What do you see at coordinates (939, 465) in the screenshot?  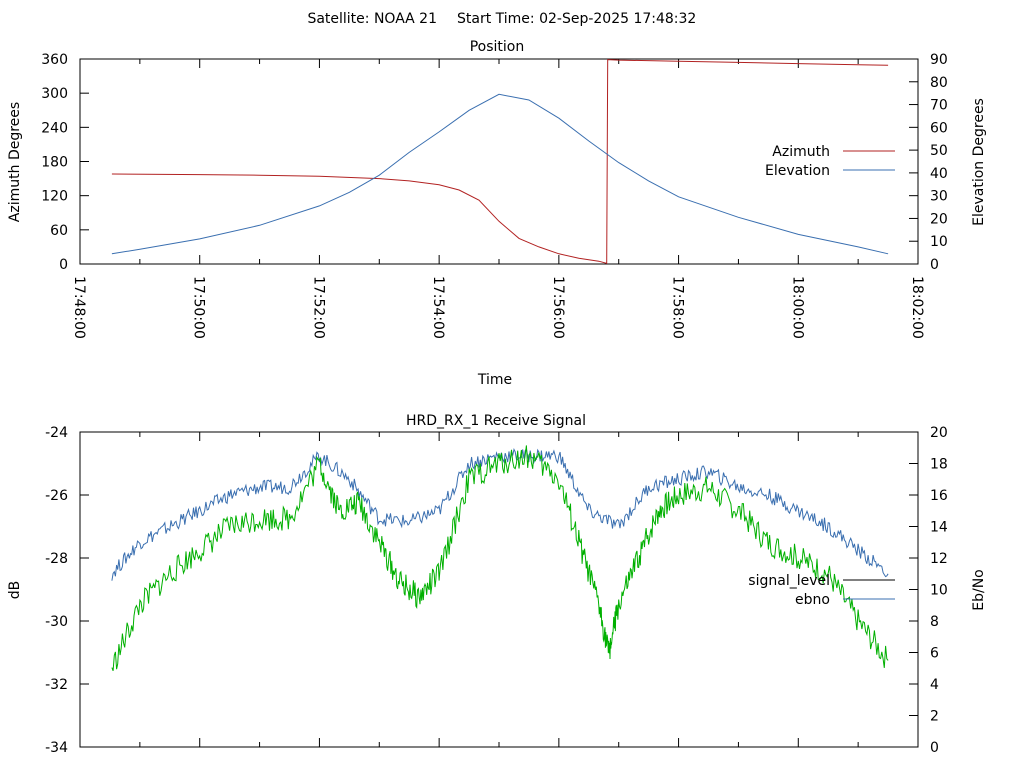 I see `y2-tick-label: 18` at bounding box center [939, 465].